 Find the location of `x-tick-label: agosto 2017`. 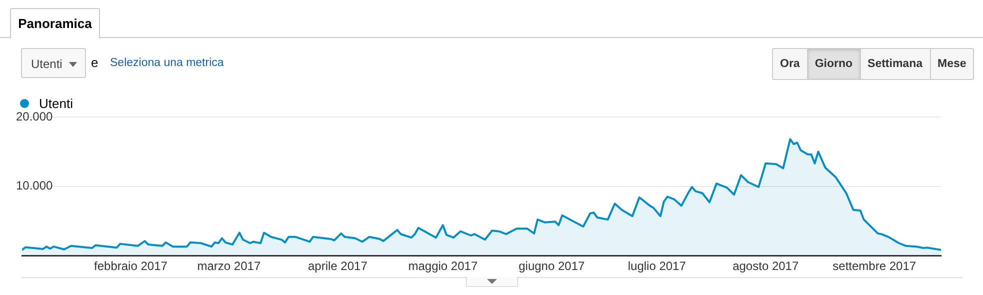

x-tick-label: agosto 2017 is located at coordinates (765, 266).